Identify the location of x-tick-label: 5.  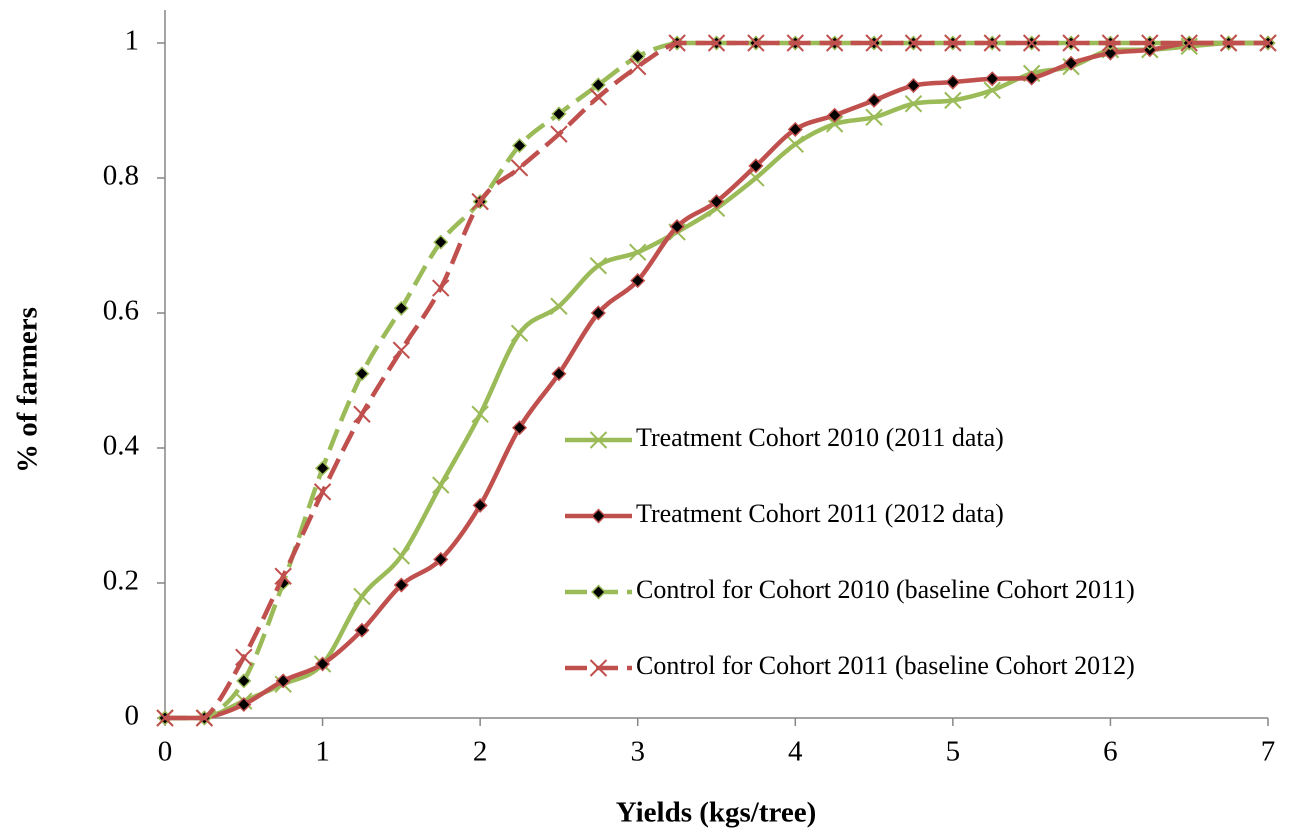
(953, 752).